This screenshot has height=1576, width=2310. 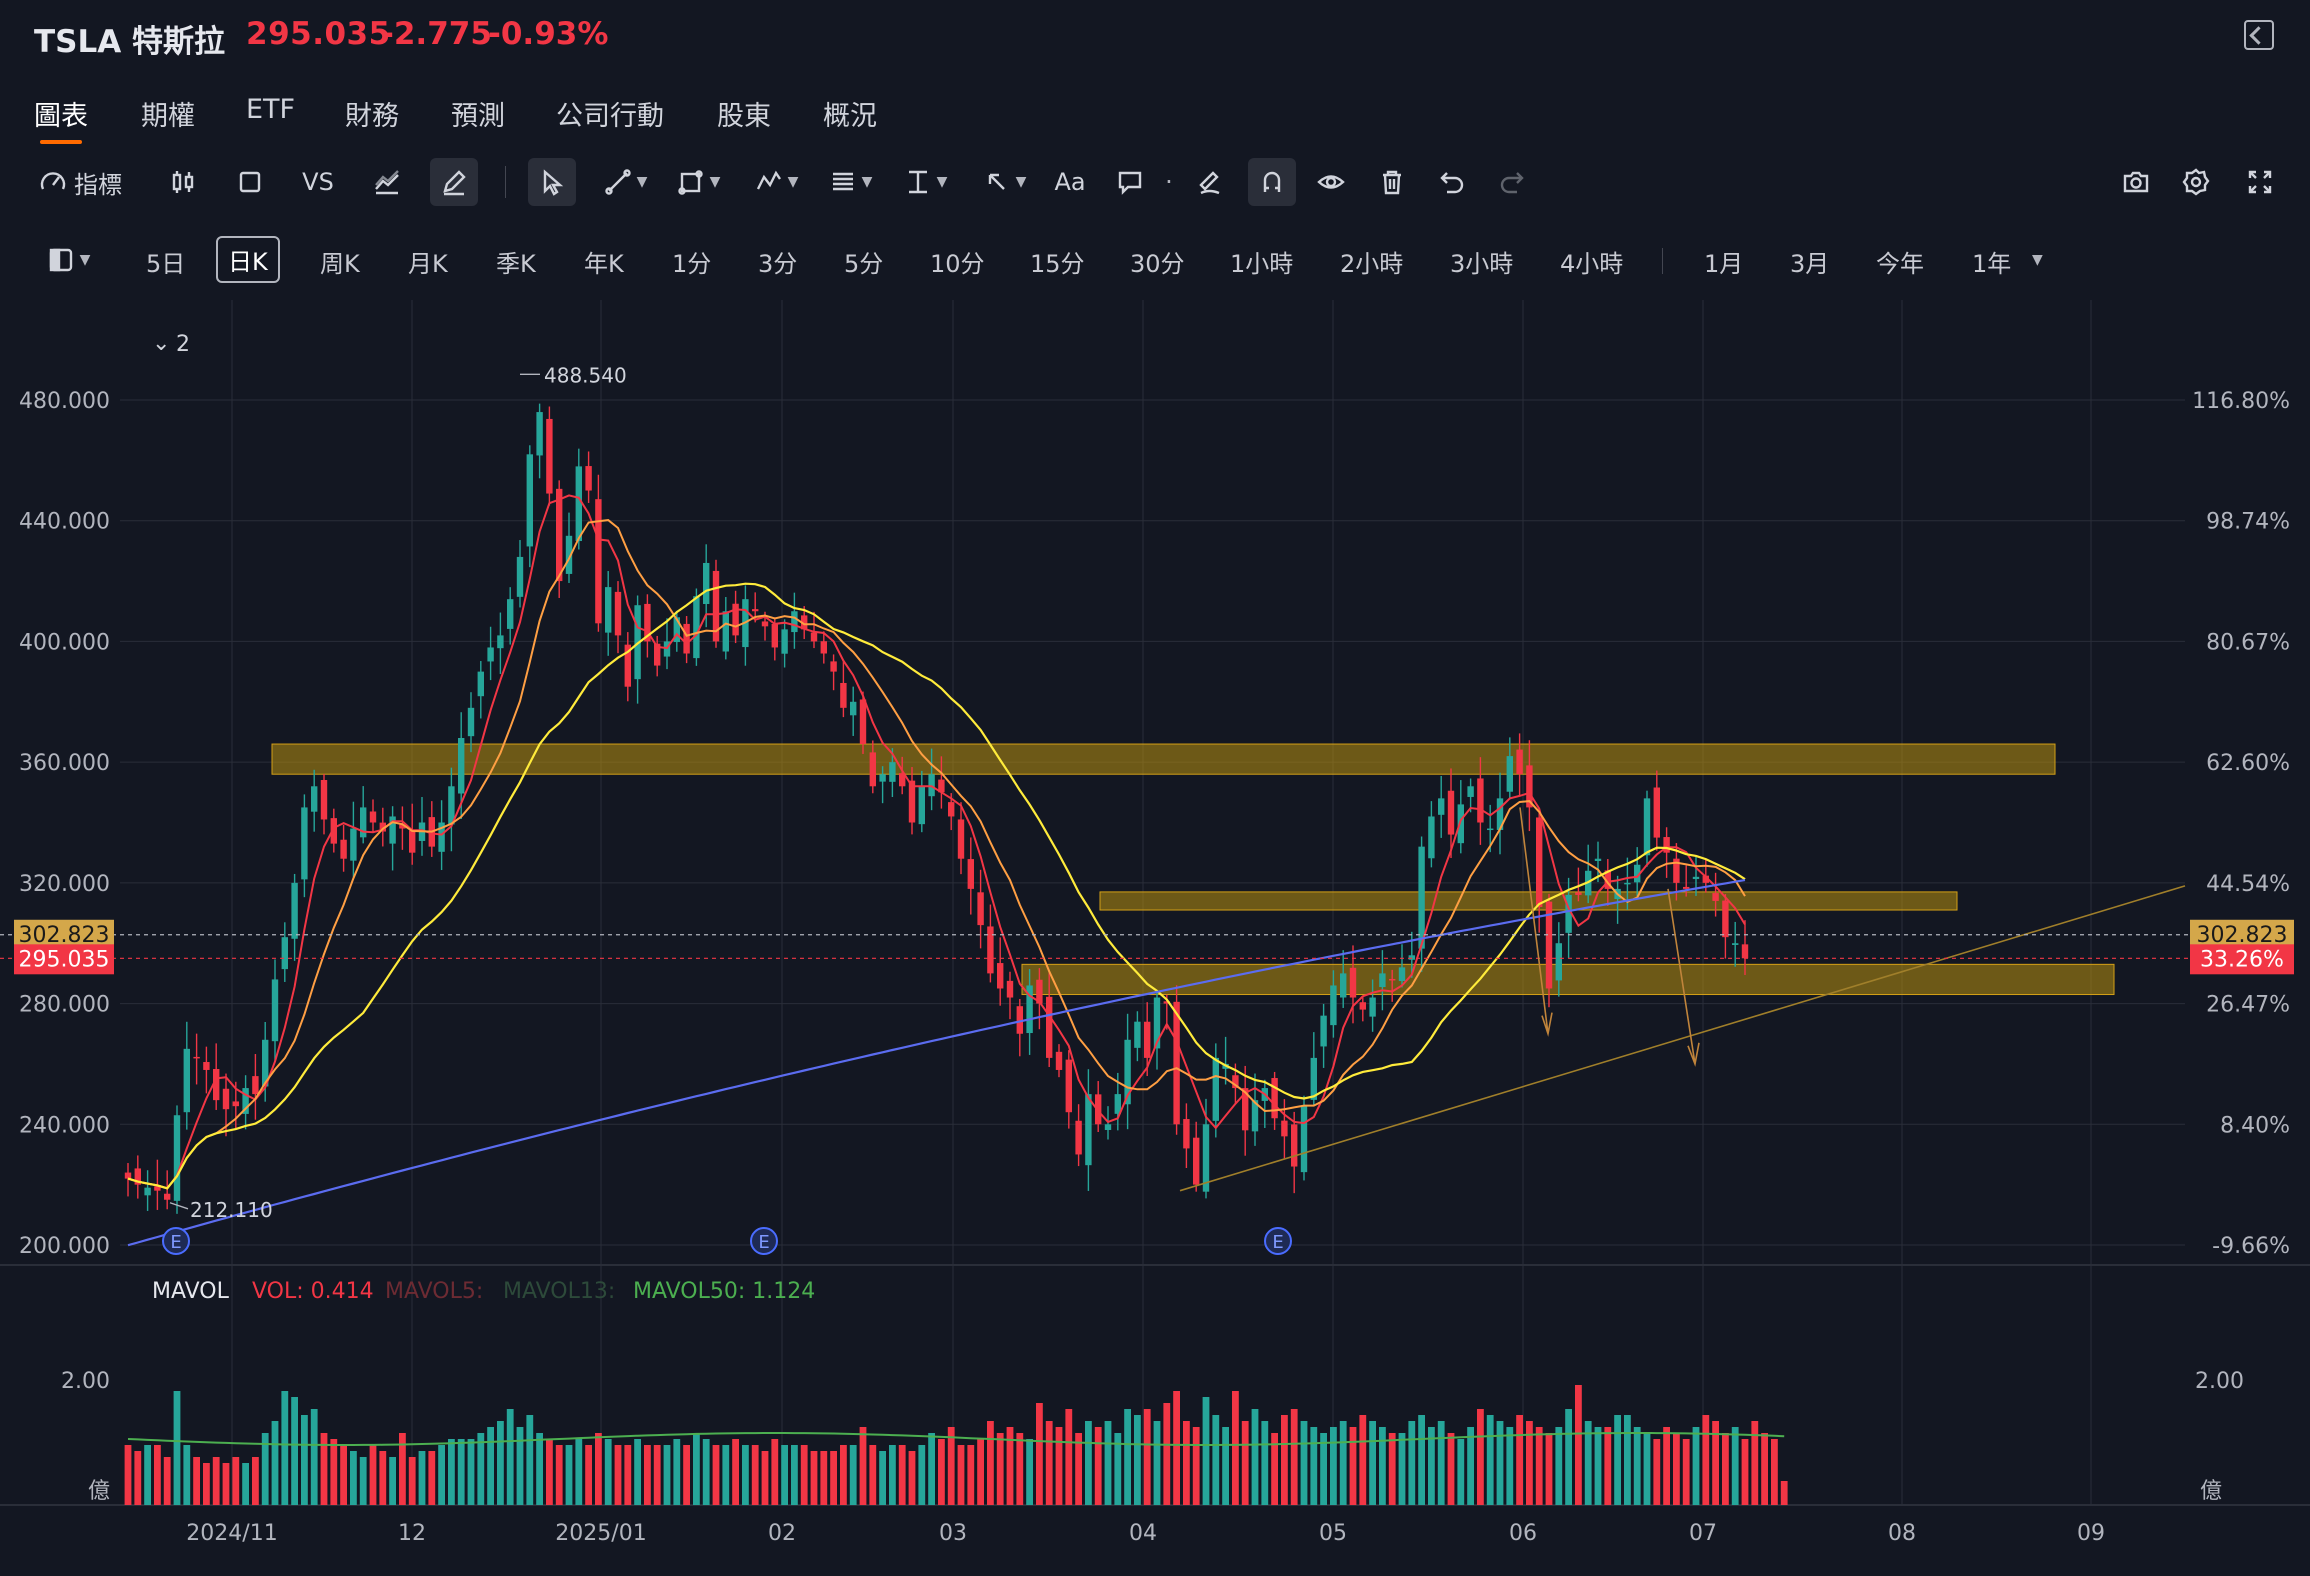 What do you see at coordinates (610, 116) in the screenshot?
I see `tab-corporate-actions: 公司行動` at bounding box center [610, 116].